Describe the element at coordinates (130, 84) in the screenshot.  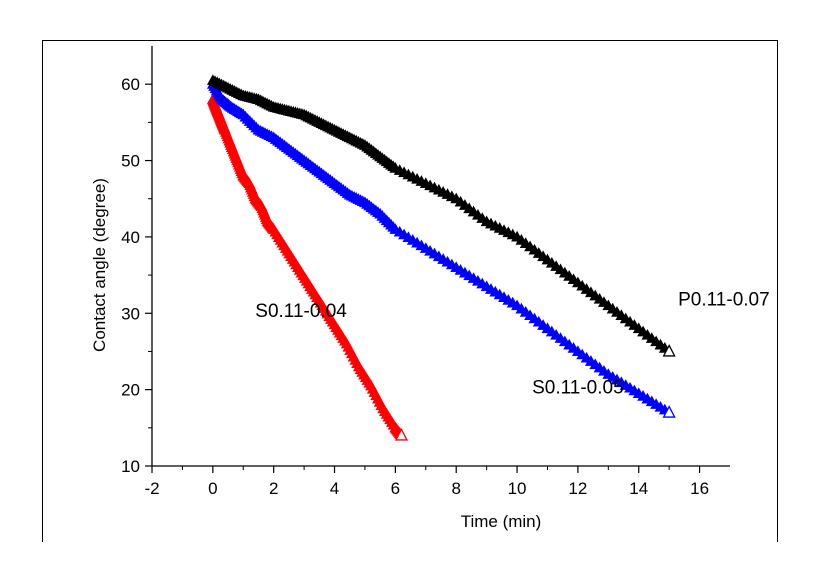
I see `y-tick-label: 60` at that location.